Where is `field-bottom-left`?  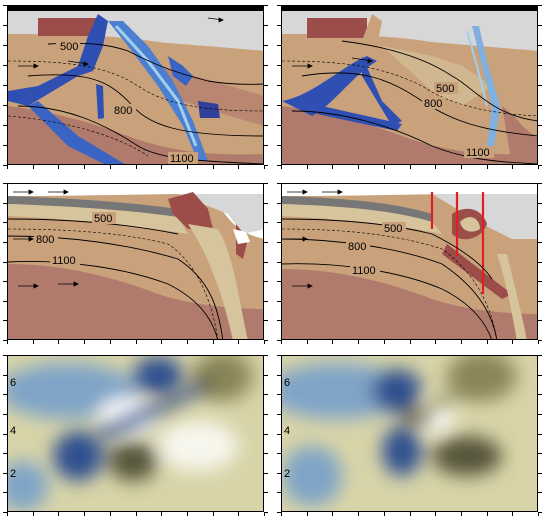
field-bottom-left is located at coordinates (135, 433).